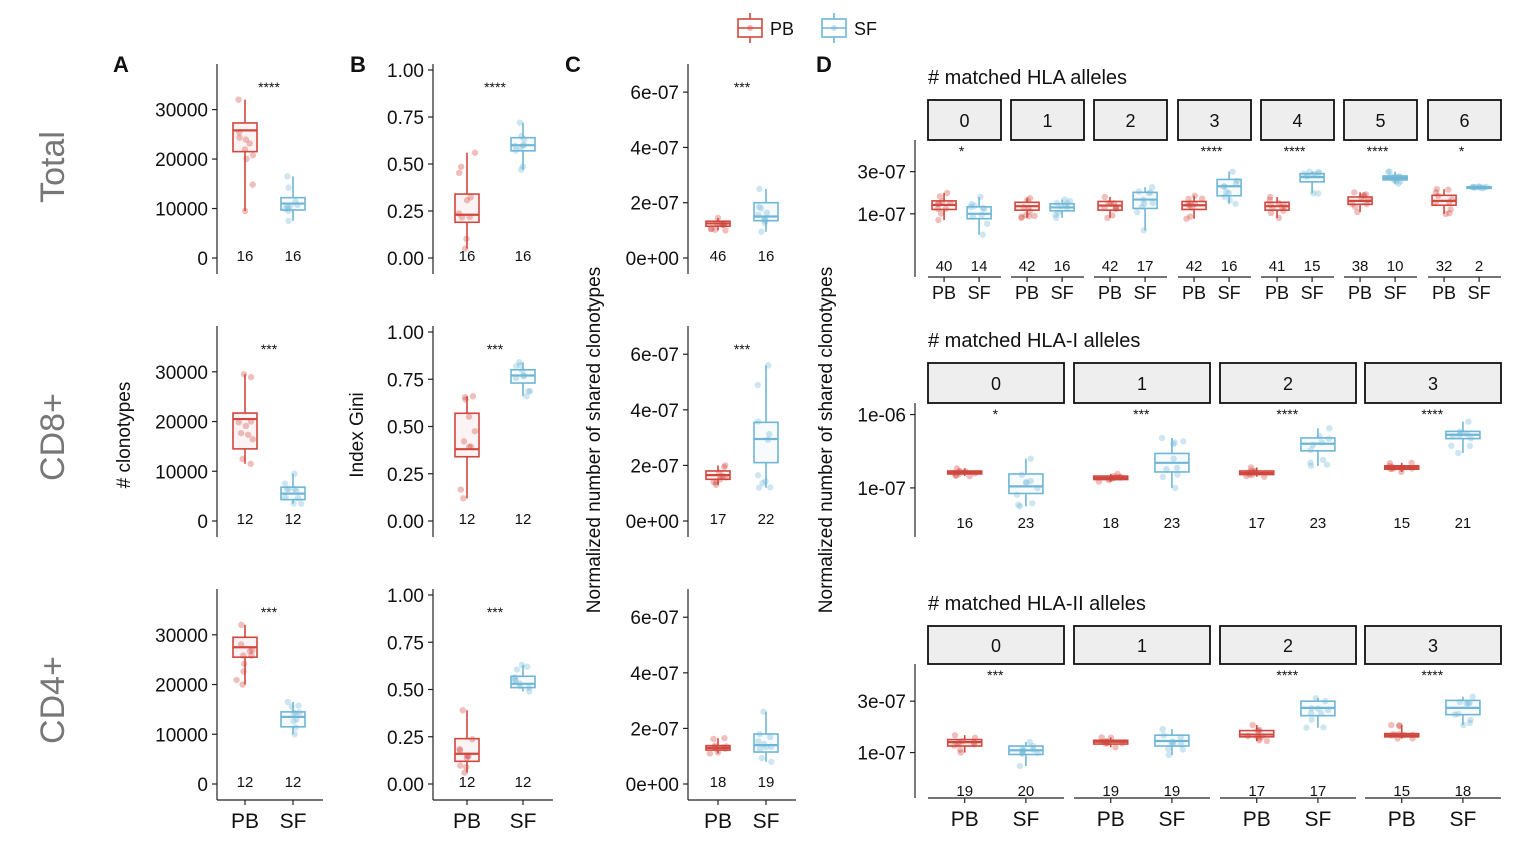  I want to click on facet-2: 2 42 17 PB SF, so click(1130, 201).